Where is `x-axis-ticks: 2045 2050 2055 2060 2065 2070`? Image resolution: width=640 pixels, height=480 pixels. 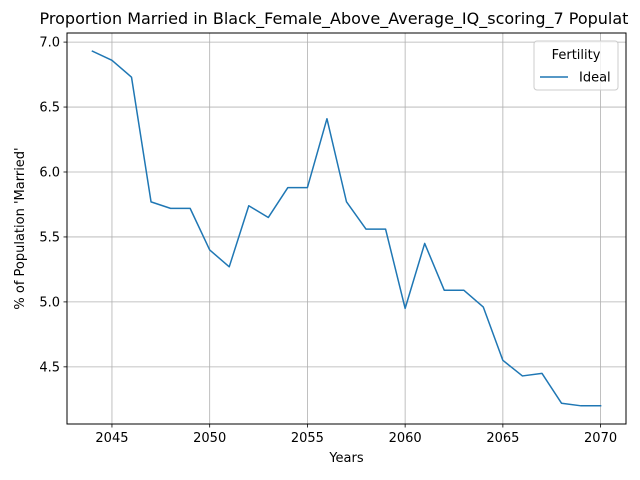 x-axis-ticks: 2045 2050 2055 2060 2065 2070 is located at coordinates (356, 435).